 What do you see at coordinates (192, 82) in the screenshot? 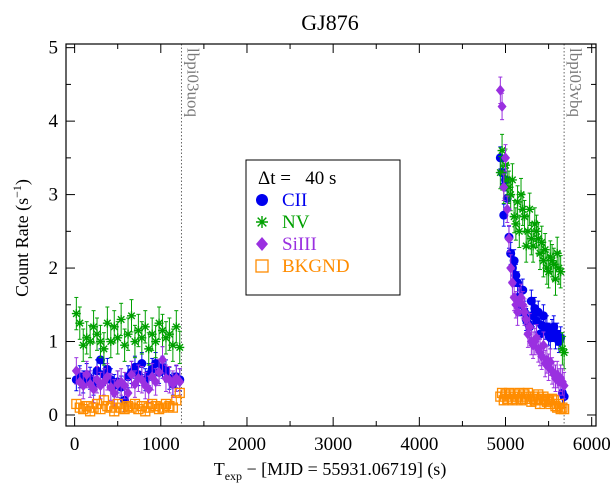
I see `vline-label-0: lbpi03uoq` at bounding box center [192, 82].